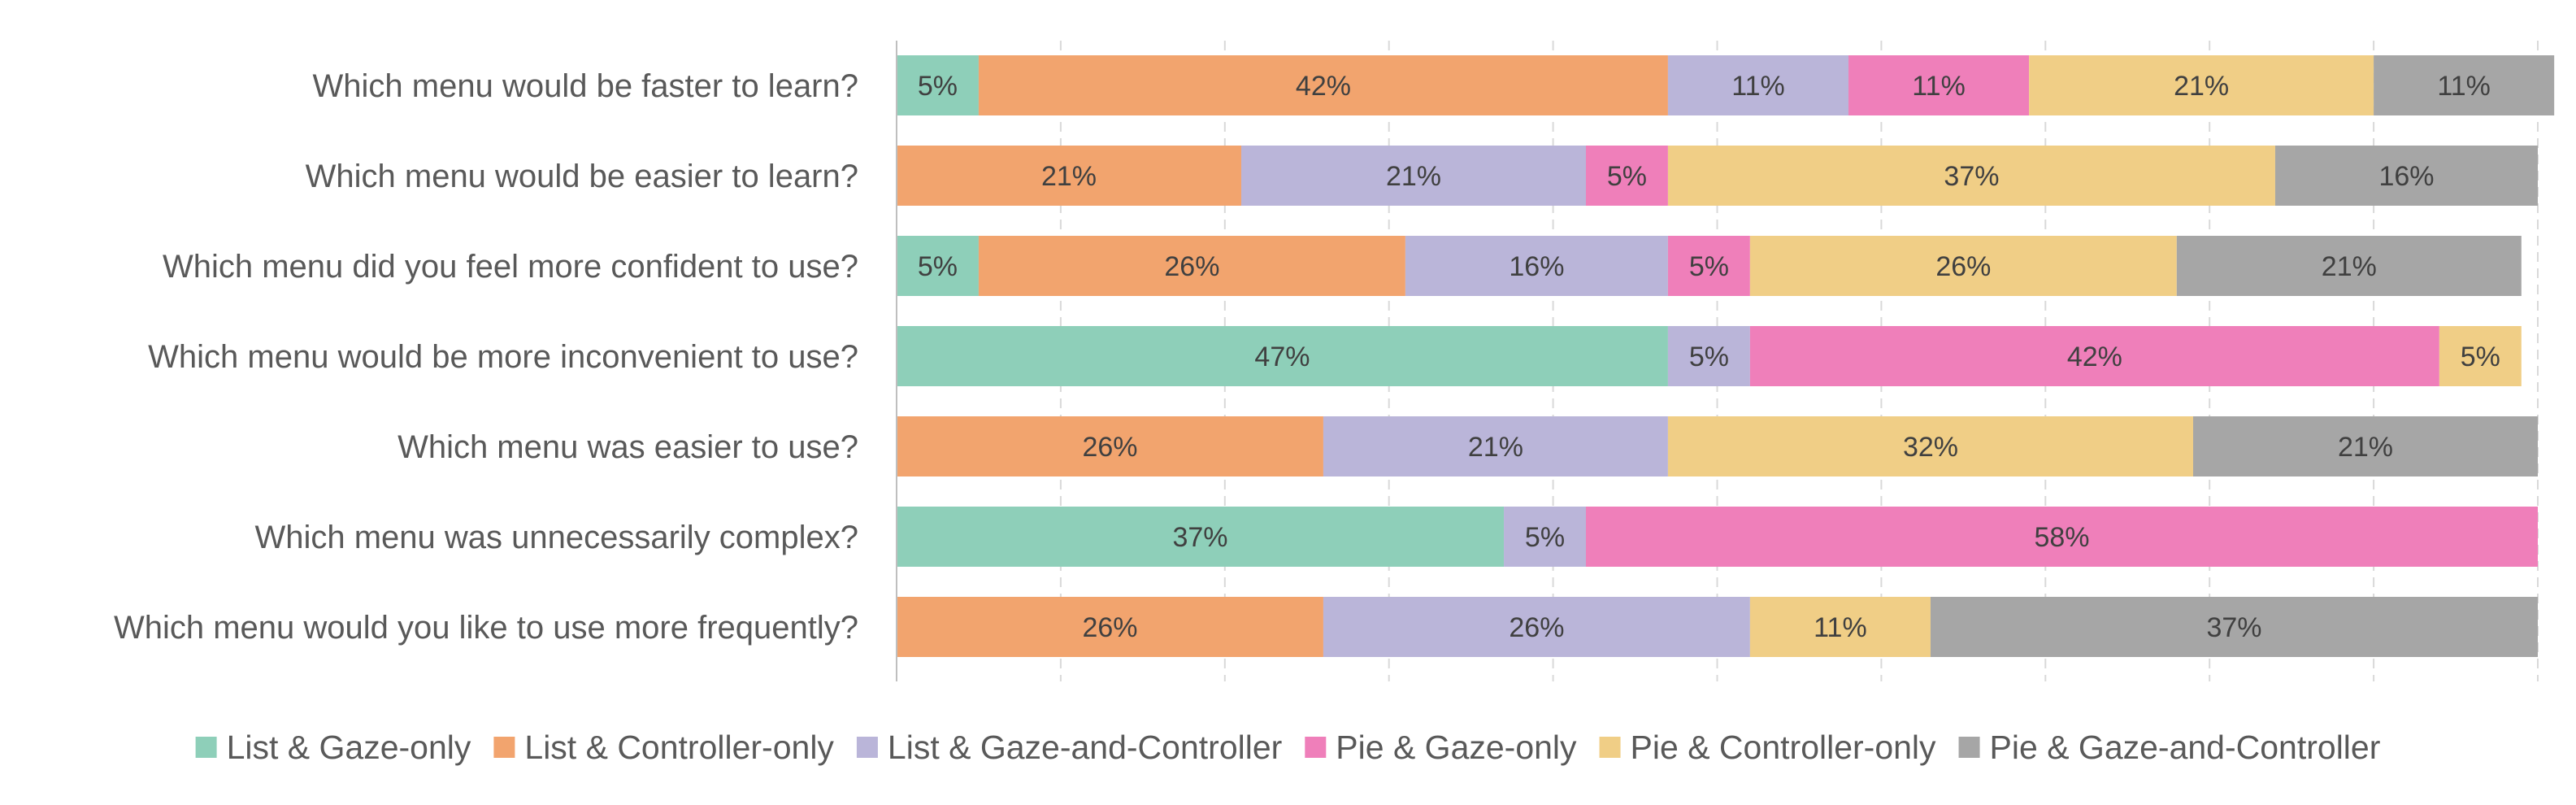 Image resolution: width=2576 pixels, height=805 pixels. I want to click on data-label: 32%, so click(1930, 447).